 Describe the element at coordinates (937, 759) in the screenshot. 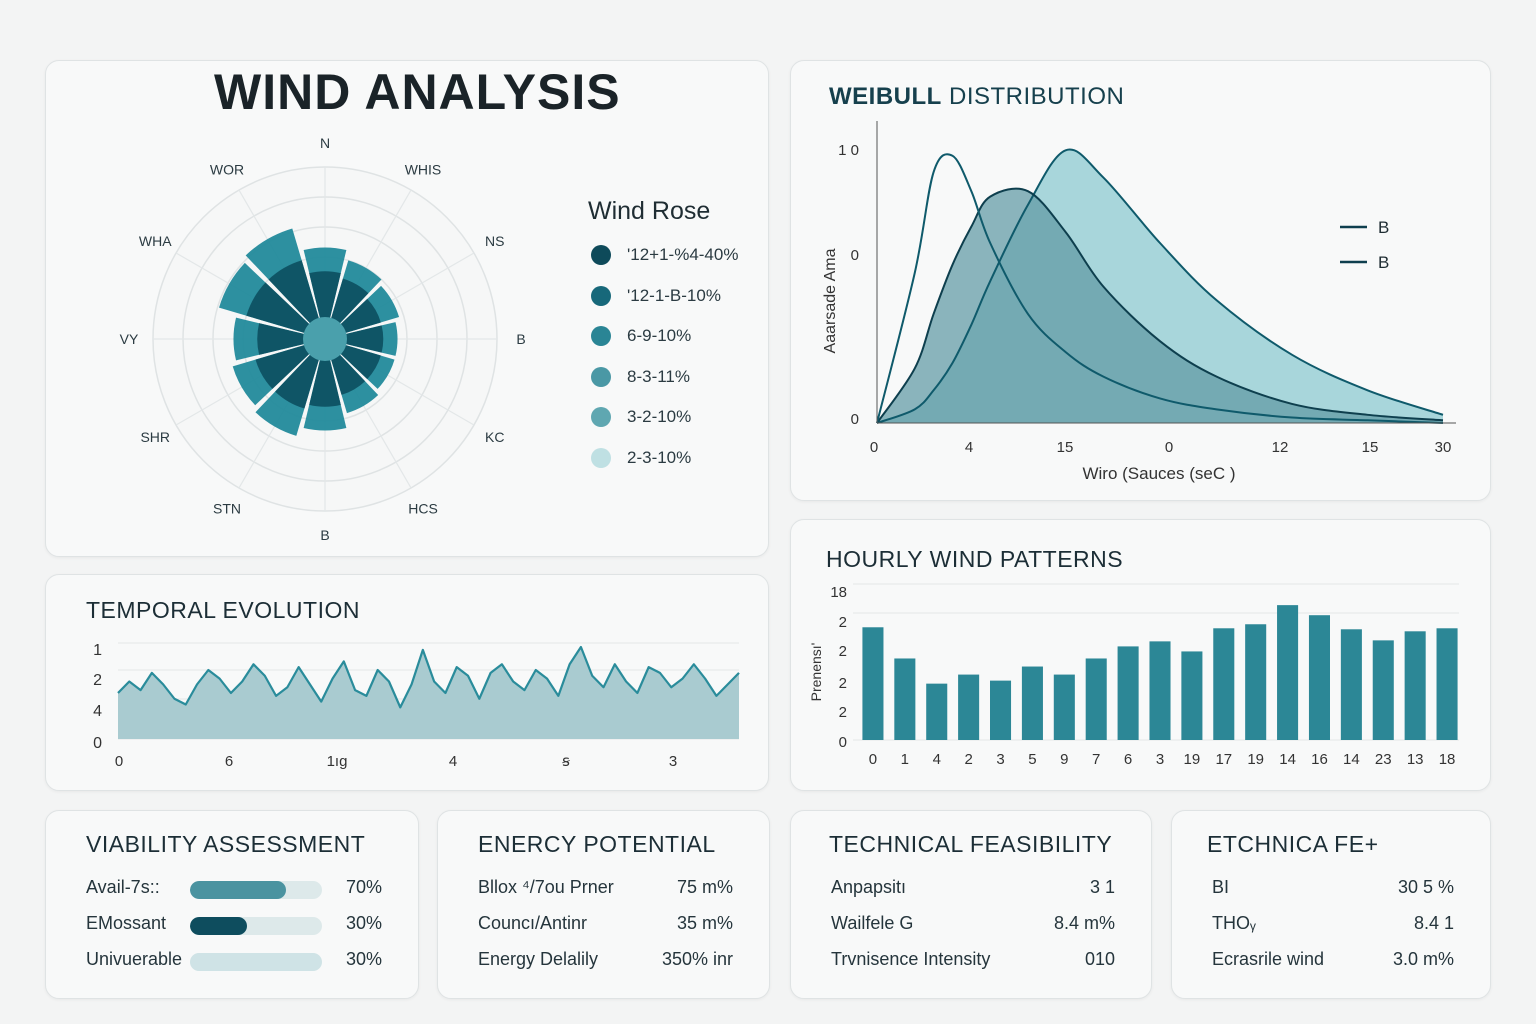

I see `hourly-x-tick: 4` at that location.